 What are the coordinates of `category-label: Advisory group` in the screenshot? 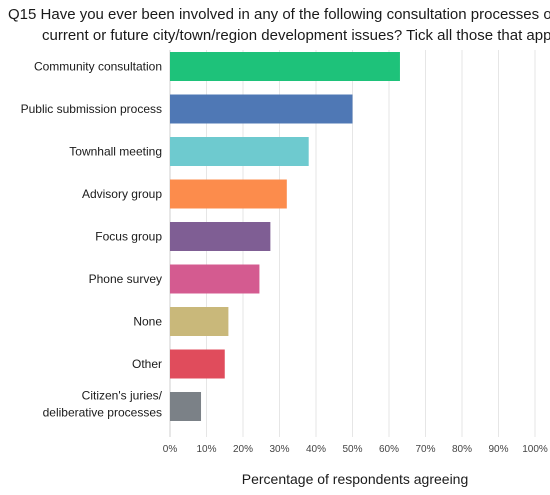 It's located at (122, 194).